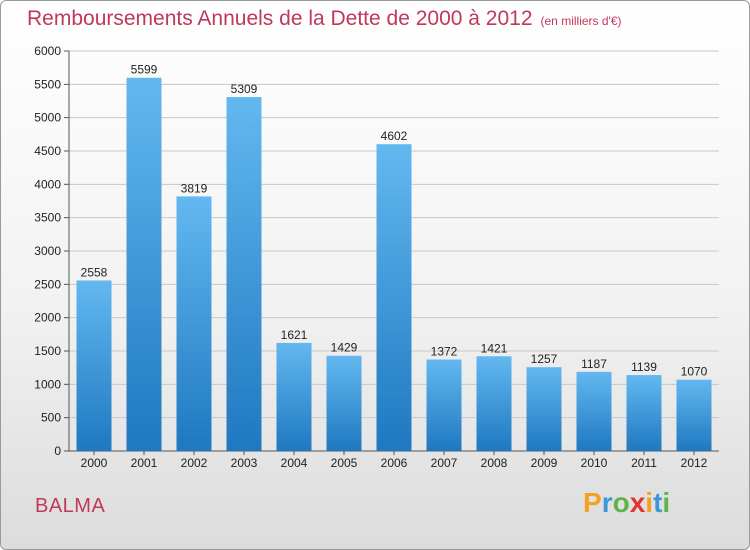 This screenshot has width=750, height=550. Describe the element at coordinates (621, 502) in the screenshot. I see `logo-letter: o` at that location.